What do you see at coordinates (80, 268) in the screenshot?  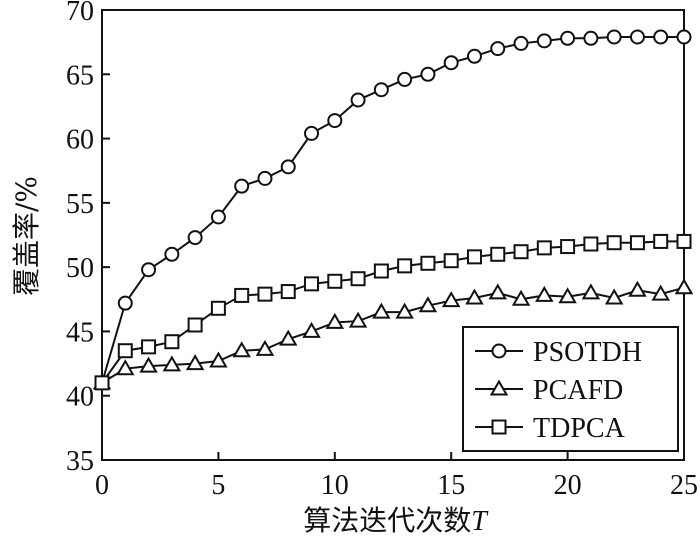 I see `y-tick-label: 50` at bounding box center [80, 268].